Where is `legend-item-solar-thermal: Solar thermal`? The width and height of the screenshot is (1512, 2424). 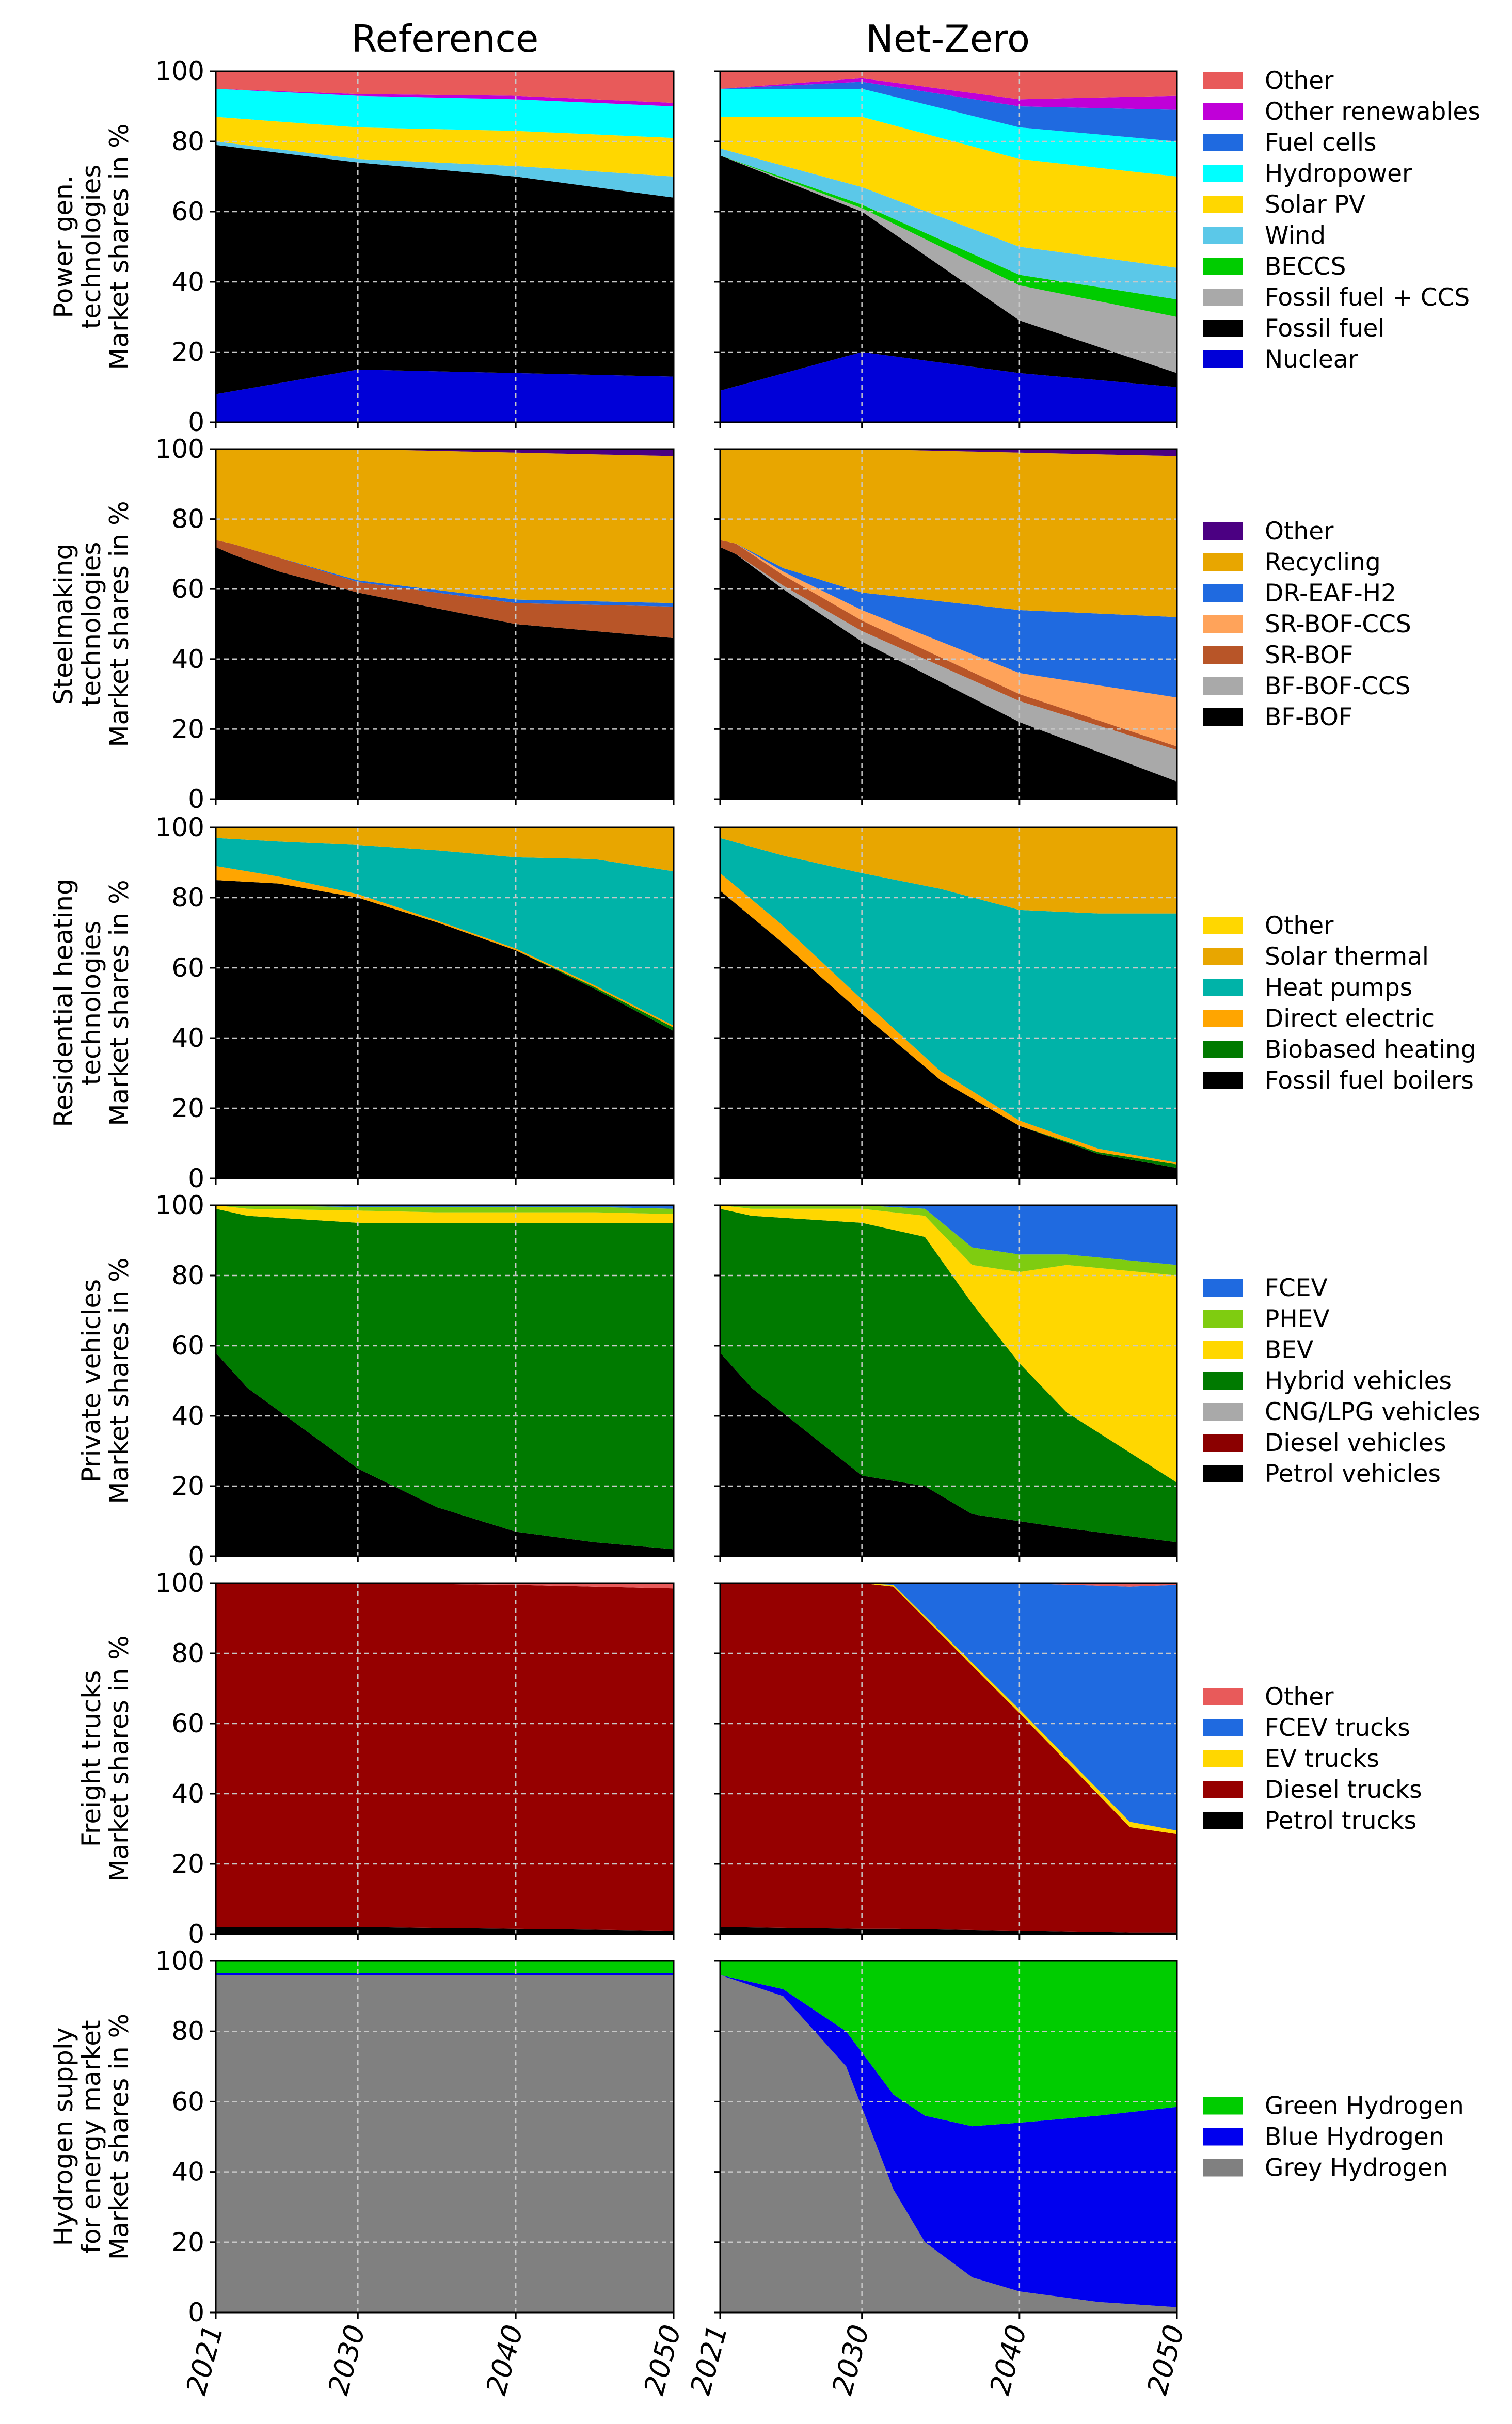 legend-item-solar-thermal: Solar thermal is located at coordinates (1316, 957).